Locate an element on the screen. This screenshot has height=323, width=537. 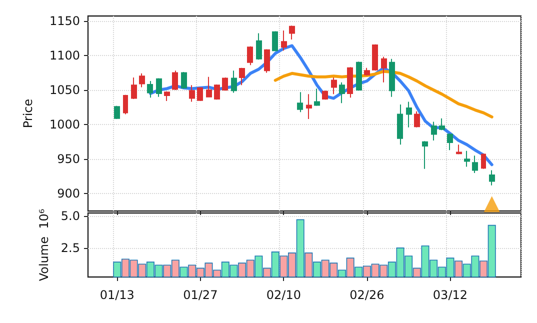
y-tick-label: 1050 is located at coordinates (64, 89).